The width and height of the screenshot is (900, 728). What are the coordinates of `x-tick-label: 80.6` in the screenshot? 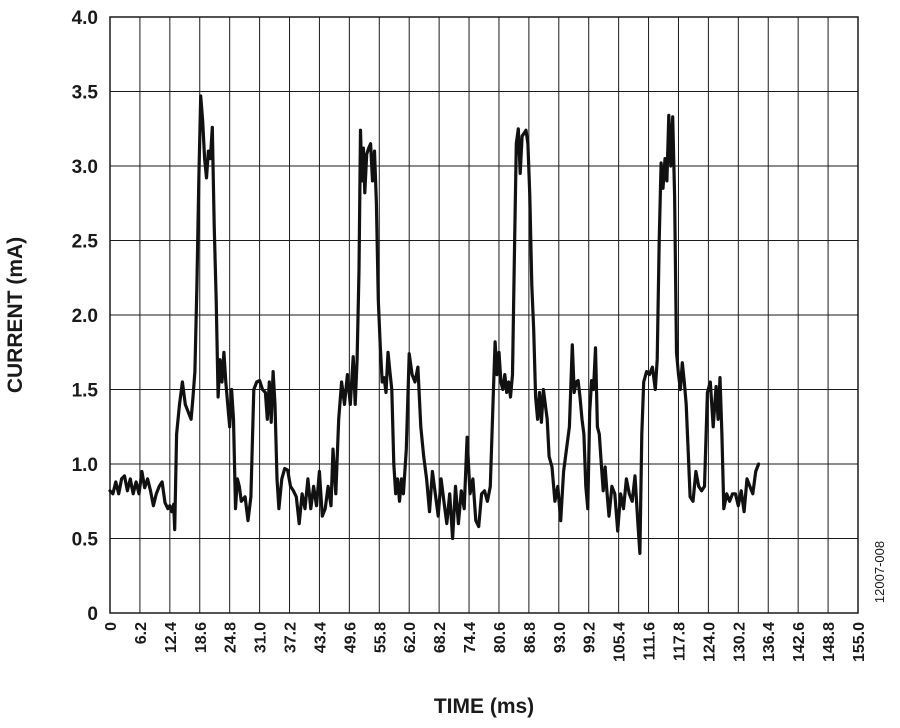 It's located at (500, 637).